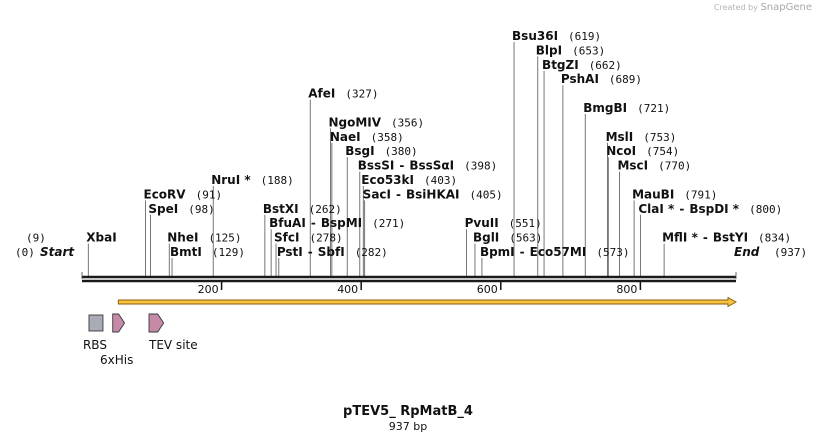 The width and height of the screenshot is (818, 442). I want to click on site-name: MauBI, so click(653, 194).